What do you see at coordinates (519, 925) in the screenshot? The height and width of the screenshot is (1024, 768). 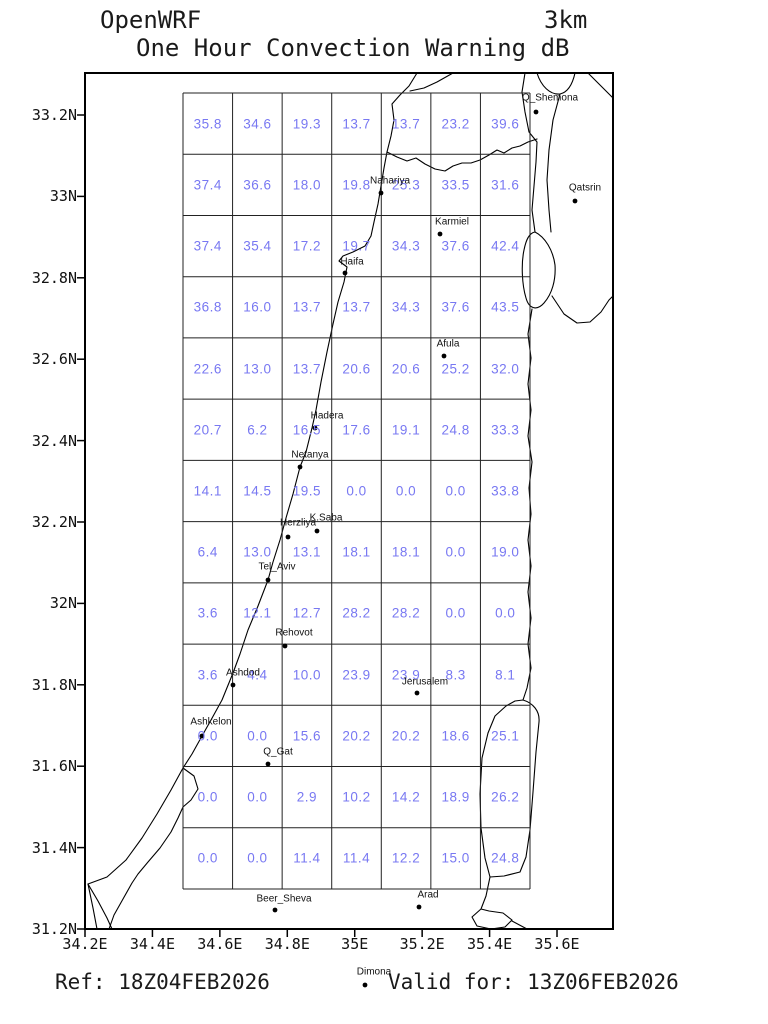 I see `arava-line-path` at bounding box center [519, 925].